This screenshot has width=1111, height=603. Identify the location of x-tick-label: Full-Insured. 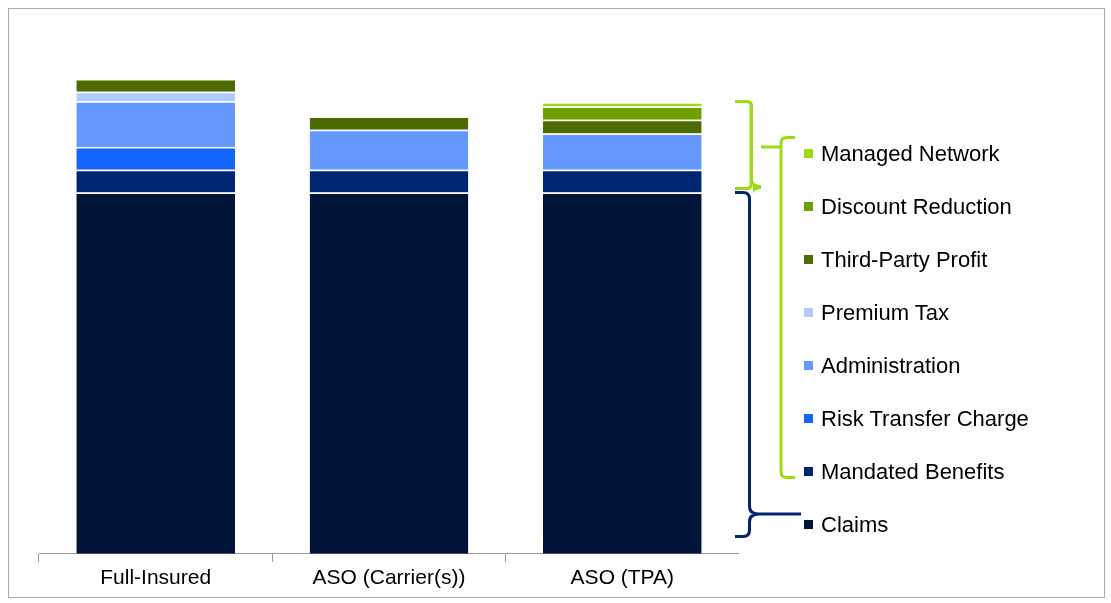
(156, 577).